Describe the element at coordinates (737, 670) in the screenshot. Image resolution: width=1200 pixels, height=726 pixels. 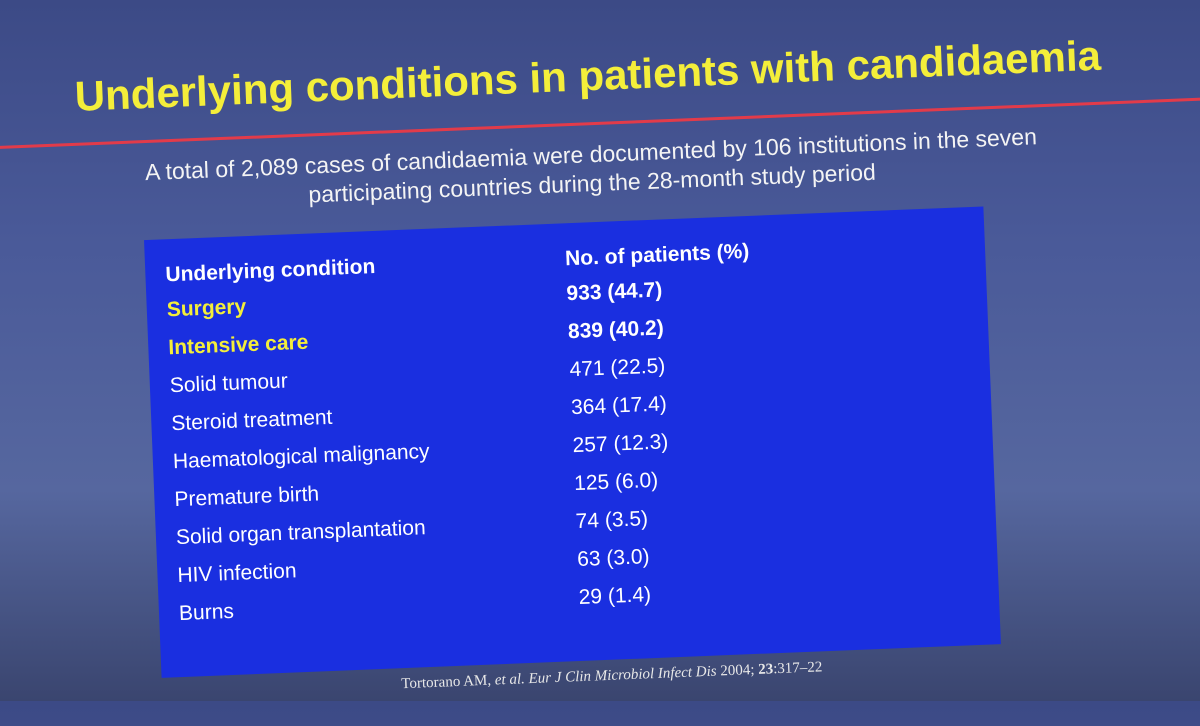
I see `citation-part: 2004;` at that location.